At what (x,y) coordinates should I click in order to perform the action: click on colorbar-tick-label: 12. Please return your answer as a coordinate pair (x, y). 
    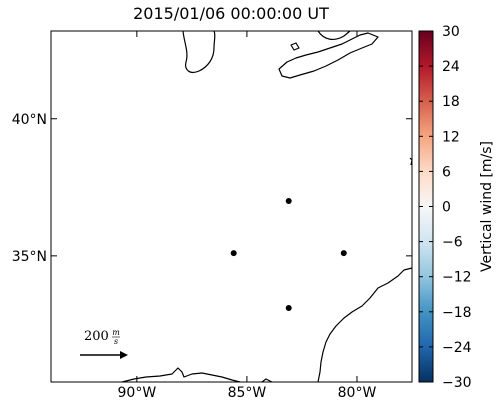
    Looking at the image, I should click on (451, 137).